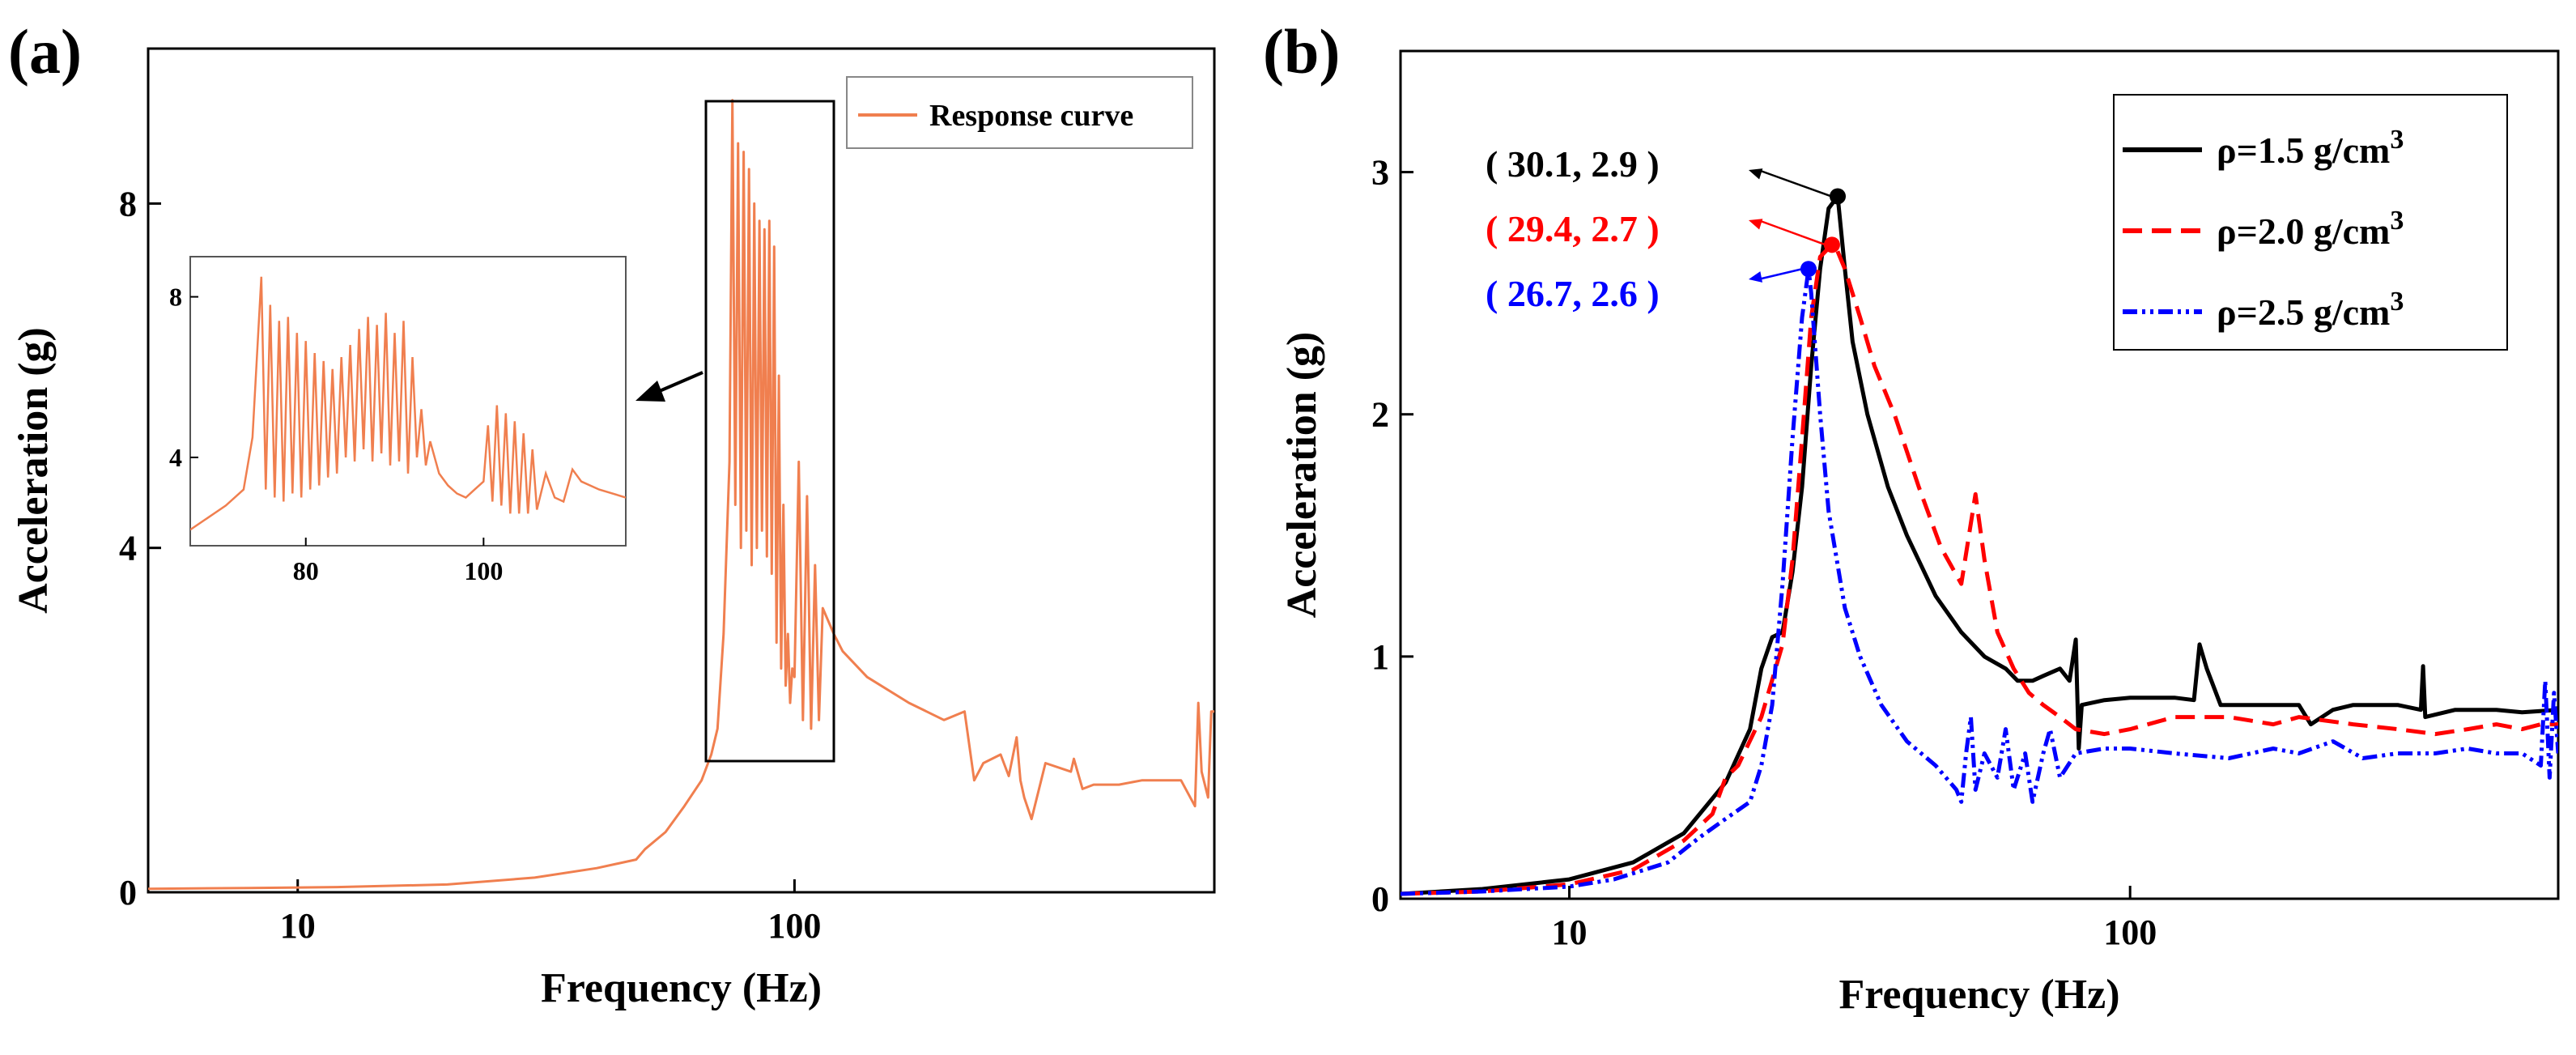 Image resolution: width=2576 pixels, height=1055 pixels. What do you see at coordinates (175, 297) in the screenshot?
I see `inset-y-tick-label: 8` at bounding box center [175, 297].